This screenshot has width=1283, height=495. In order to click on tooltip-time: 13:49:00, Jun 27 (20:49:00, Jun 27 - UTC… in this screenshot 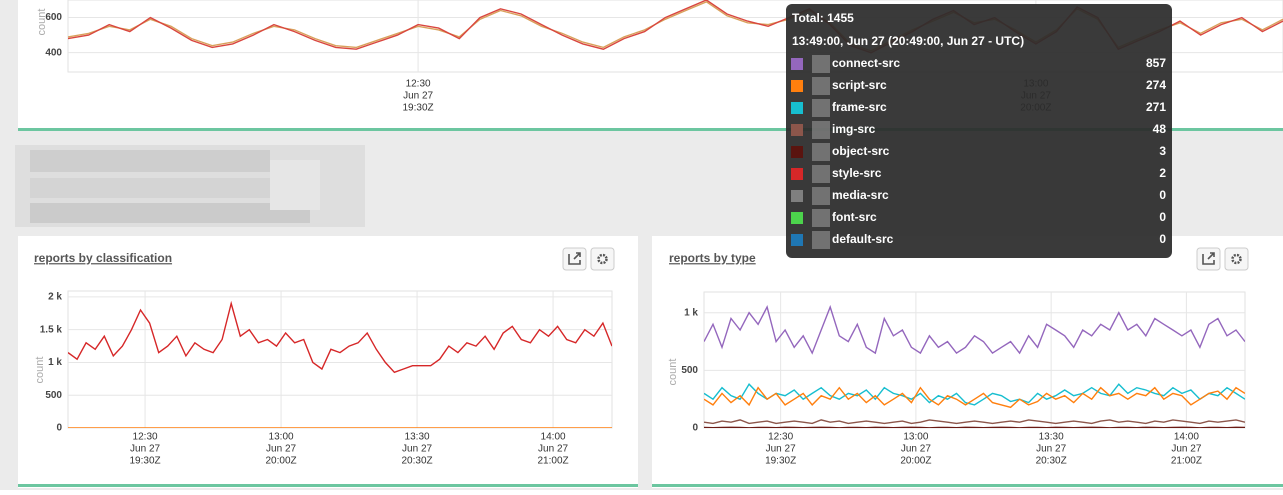, I will do `click(908, 41)`.